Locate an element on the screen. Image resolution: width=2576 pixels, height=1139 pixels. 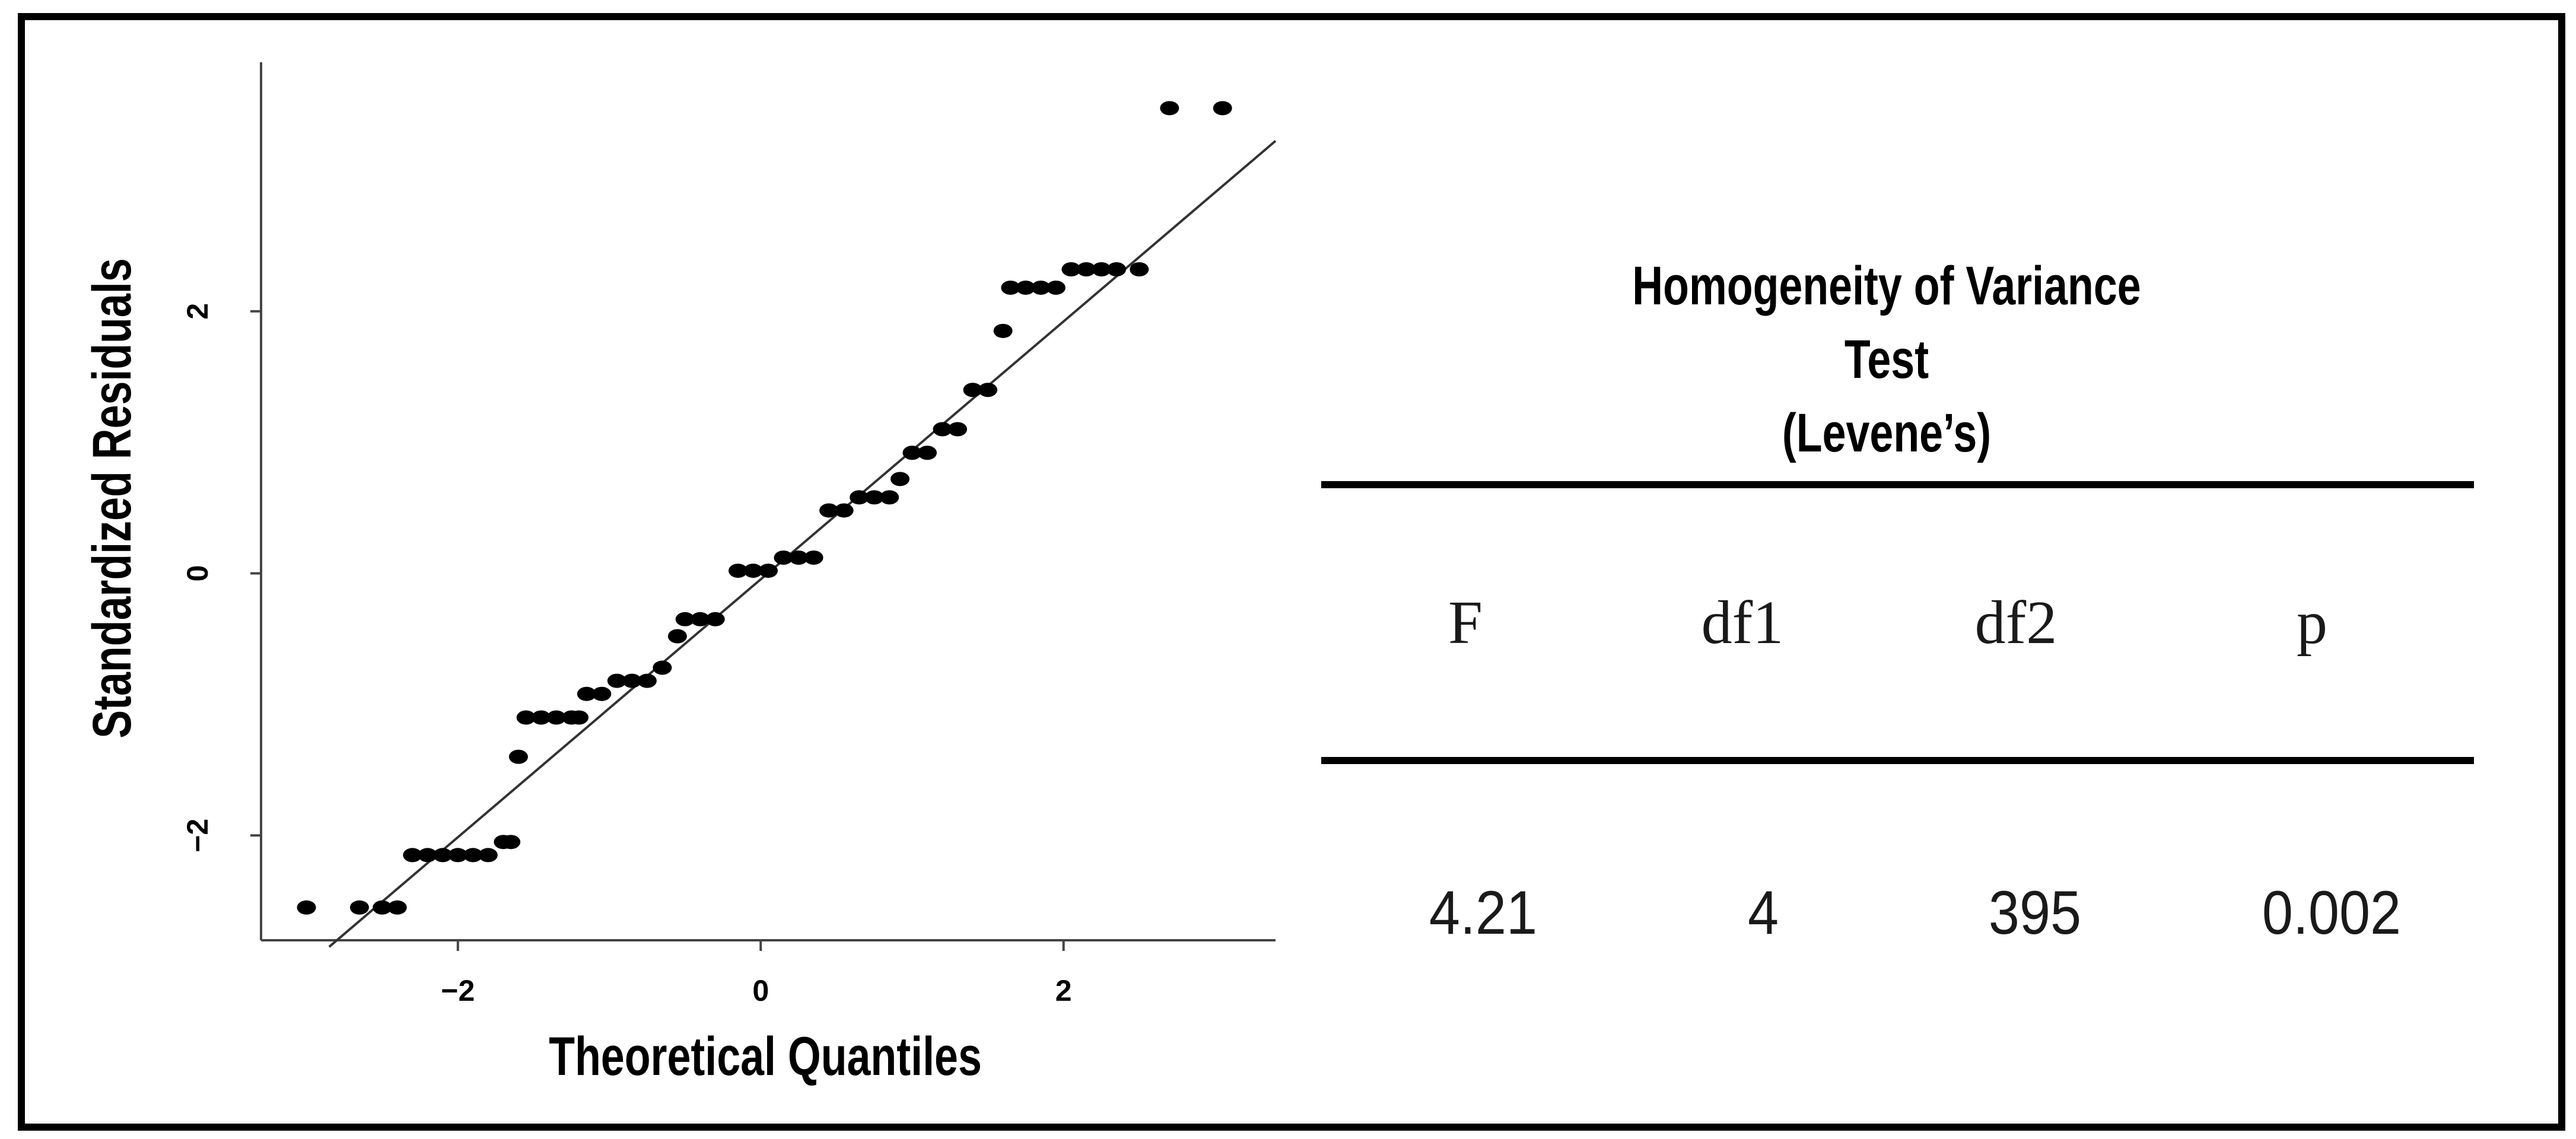
value-p: 0.002 is located at coordinates (2332, 913).